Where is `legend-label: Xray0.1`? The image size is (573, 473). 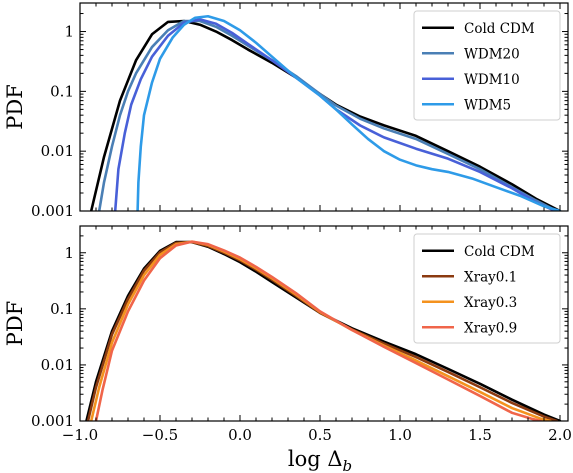
legend-label: Xray0.1 is located at coordinates (490, 277).